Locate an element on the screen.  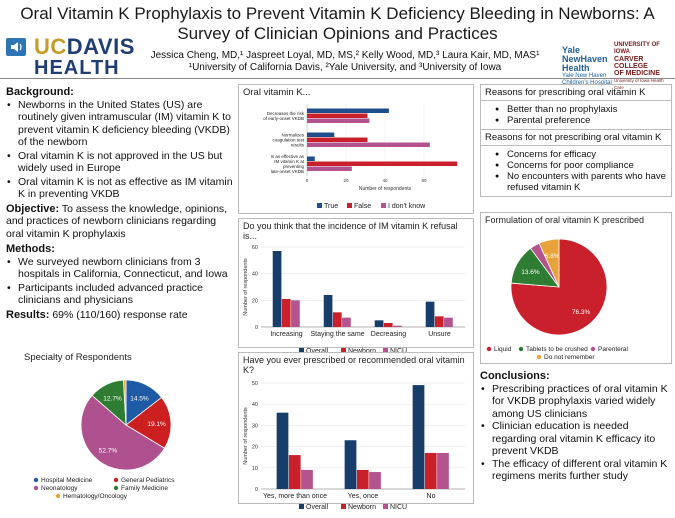
legend-label: General Pediatrics is located at coordinates (148, 480).